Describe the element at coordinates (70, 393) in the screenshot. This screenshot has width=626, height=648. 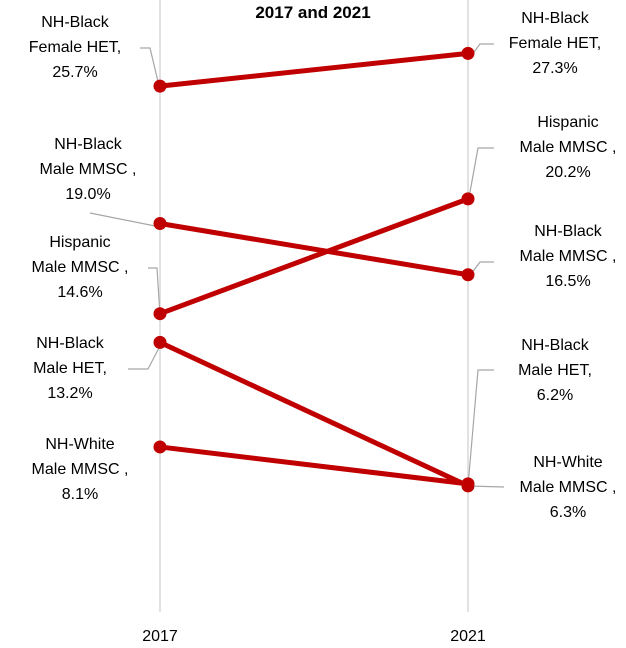
I see `data-label-line: 13.2%` at that location.